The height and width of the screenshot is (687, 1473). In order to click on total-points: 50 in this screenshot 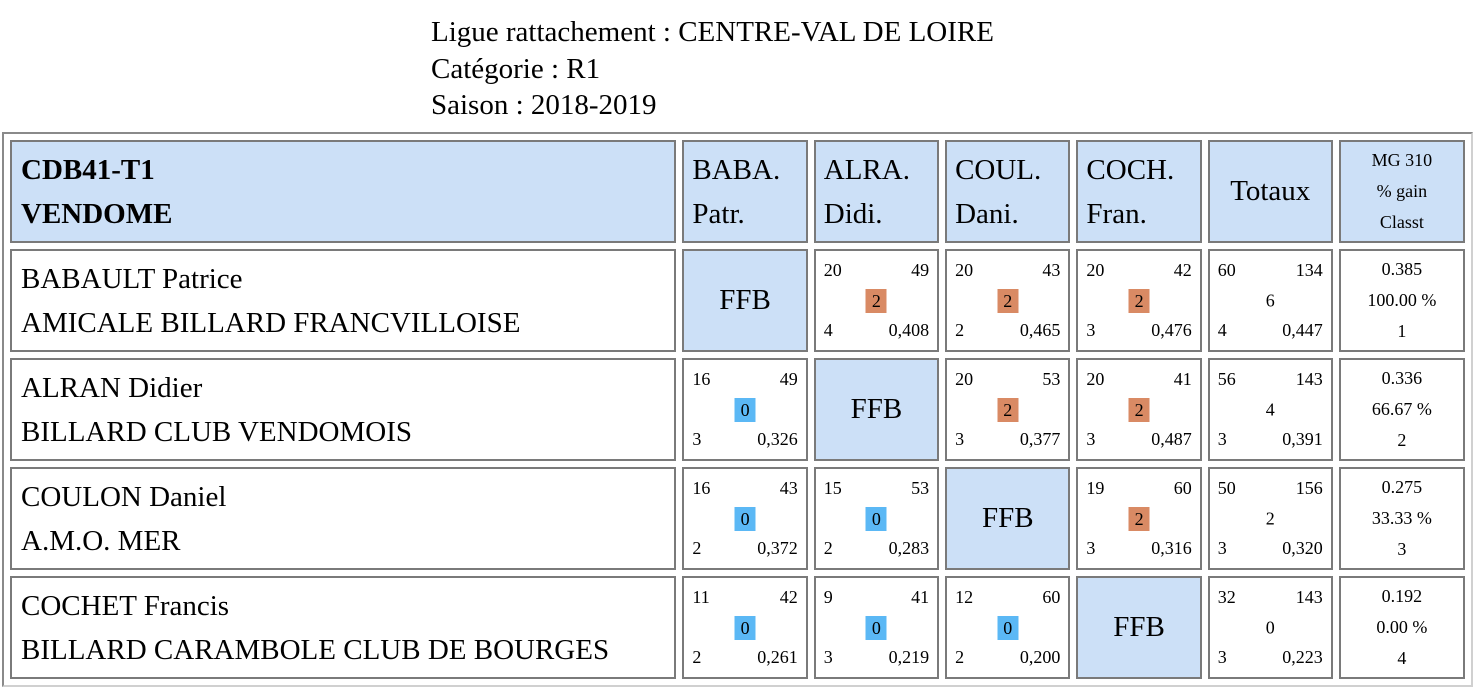, I will do `click(1226, 488)`.